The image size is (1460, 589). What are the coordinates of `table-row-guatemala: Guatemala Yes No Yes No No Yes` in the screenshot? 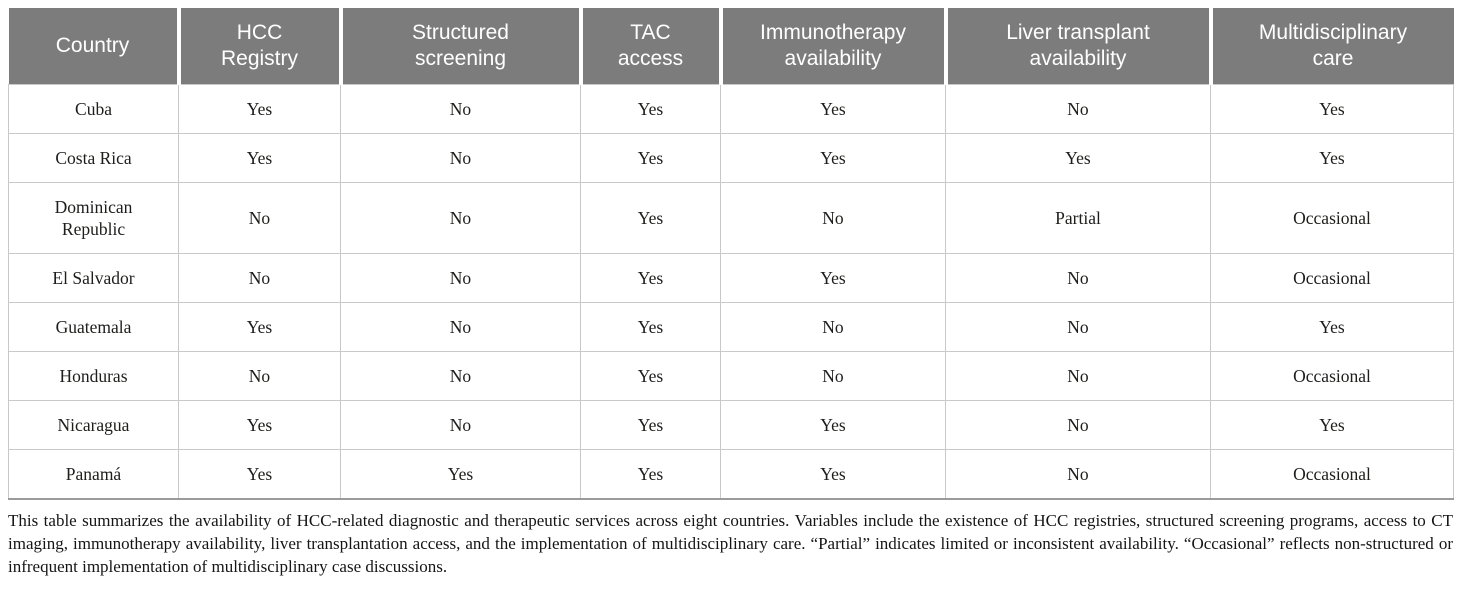 It's located at (731, 327).